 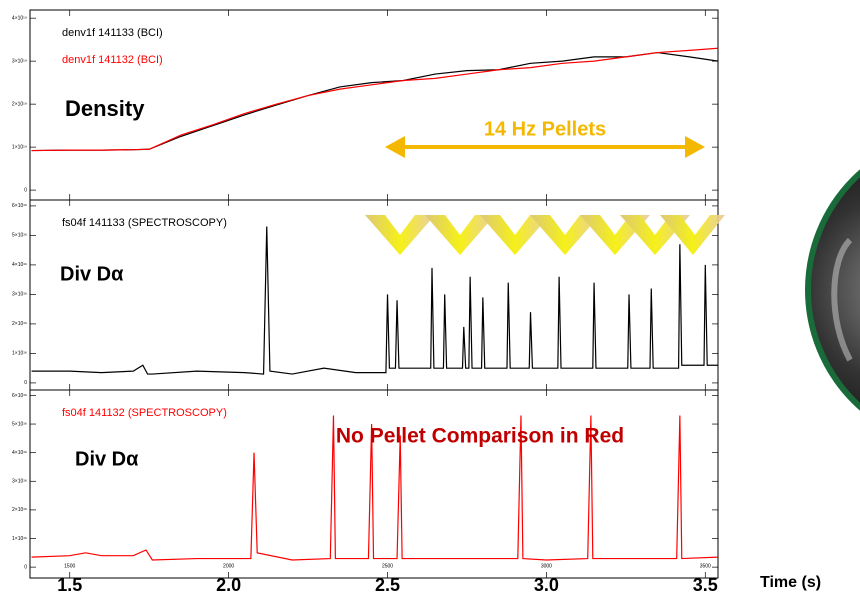 I want to click on x-tick-label: 3000, so click(x=546, y=566).